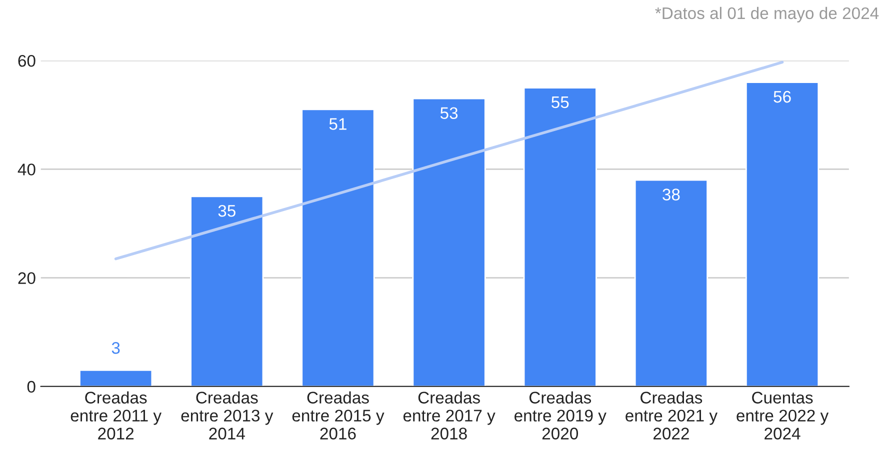 The image size is (888, 459). I want to click on y-tick-label: 0, so click(31, 386).